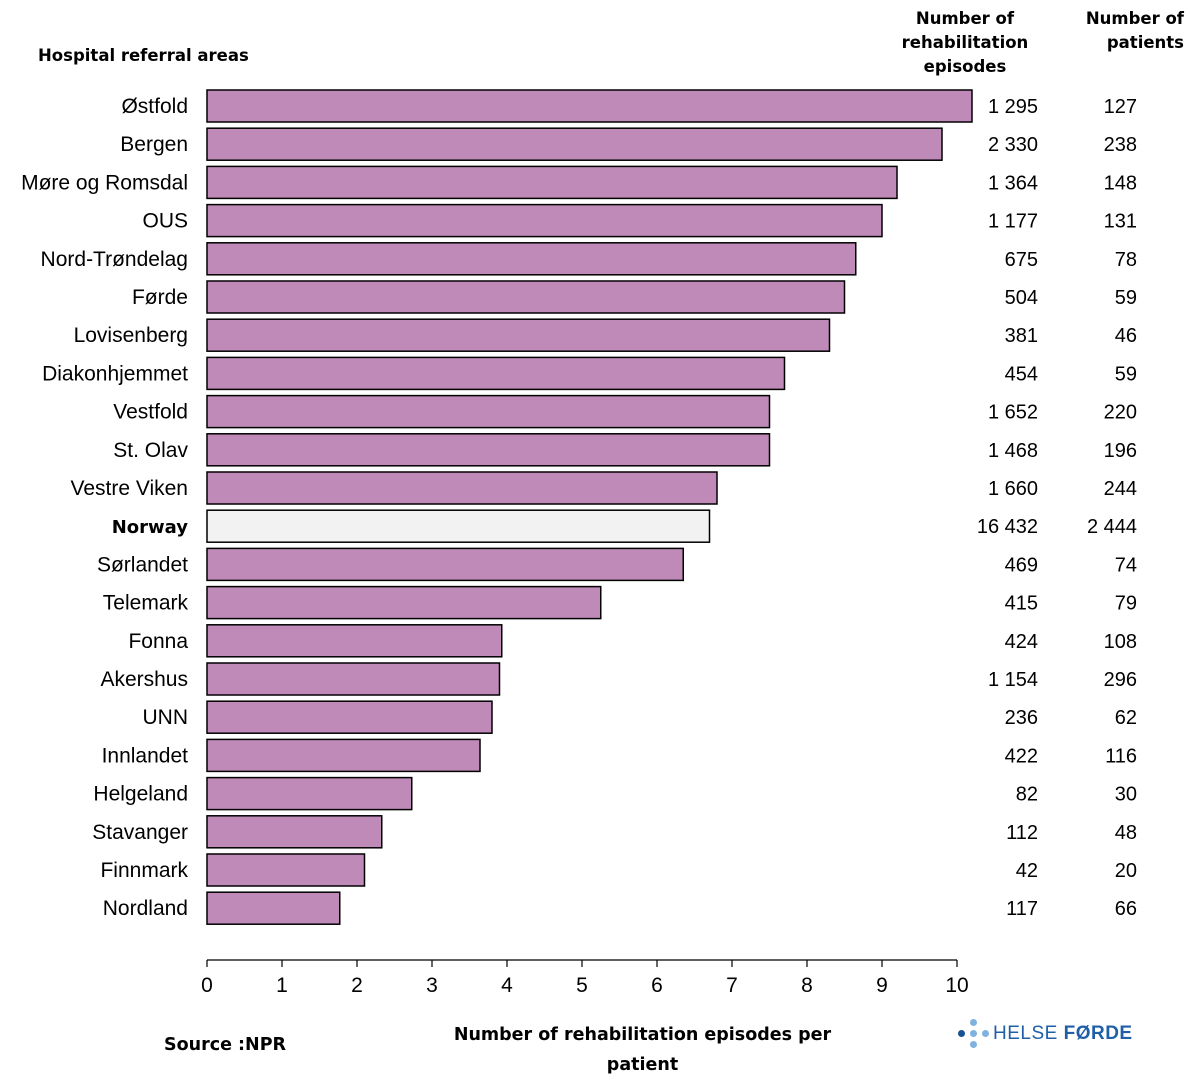 The width and height of the screenshot is (1187, 1080). What do you see at coordinates (1126, 909) in the screenshot?
I see `patients-value: 66` at bounding box center [1126, 909].